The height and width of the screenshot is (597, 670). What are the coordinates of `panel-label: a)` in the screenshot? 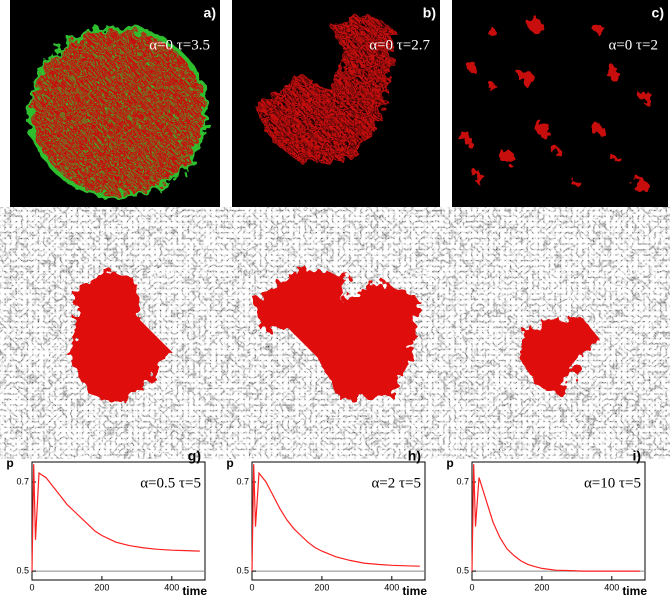 It's located at (210, 13).